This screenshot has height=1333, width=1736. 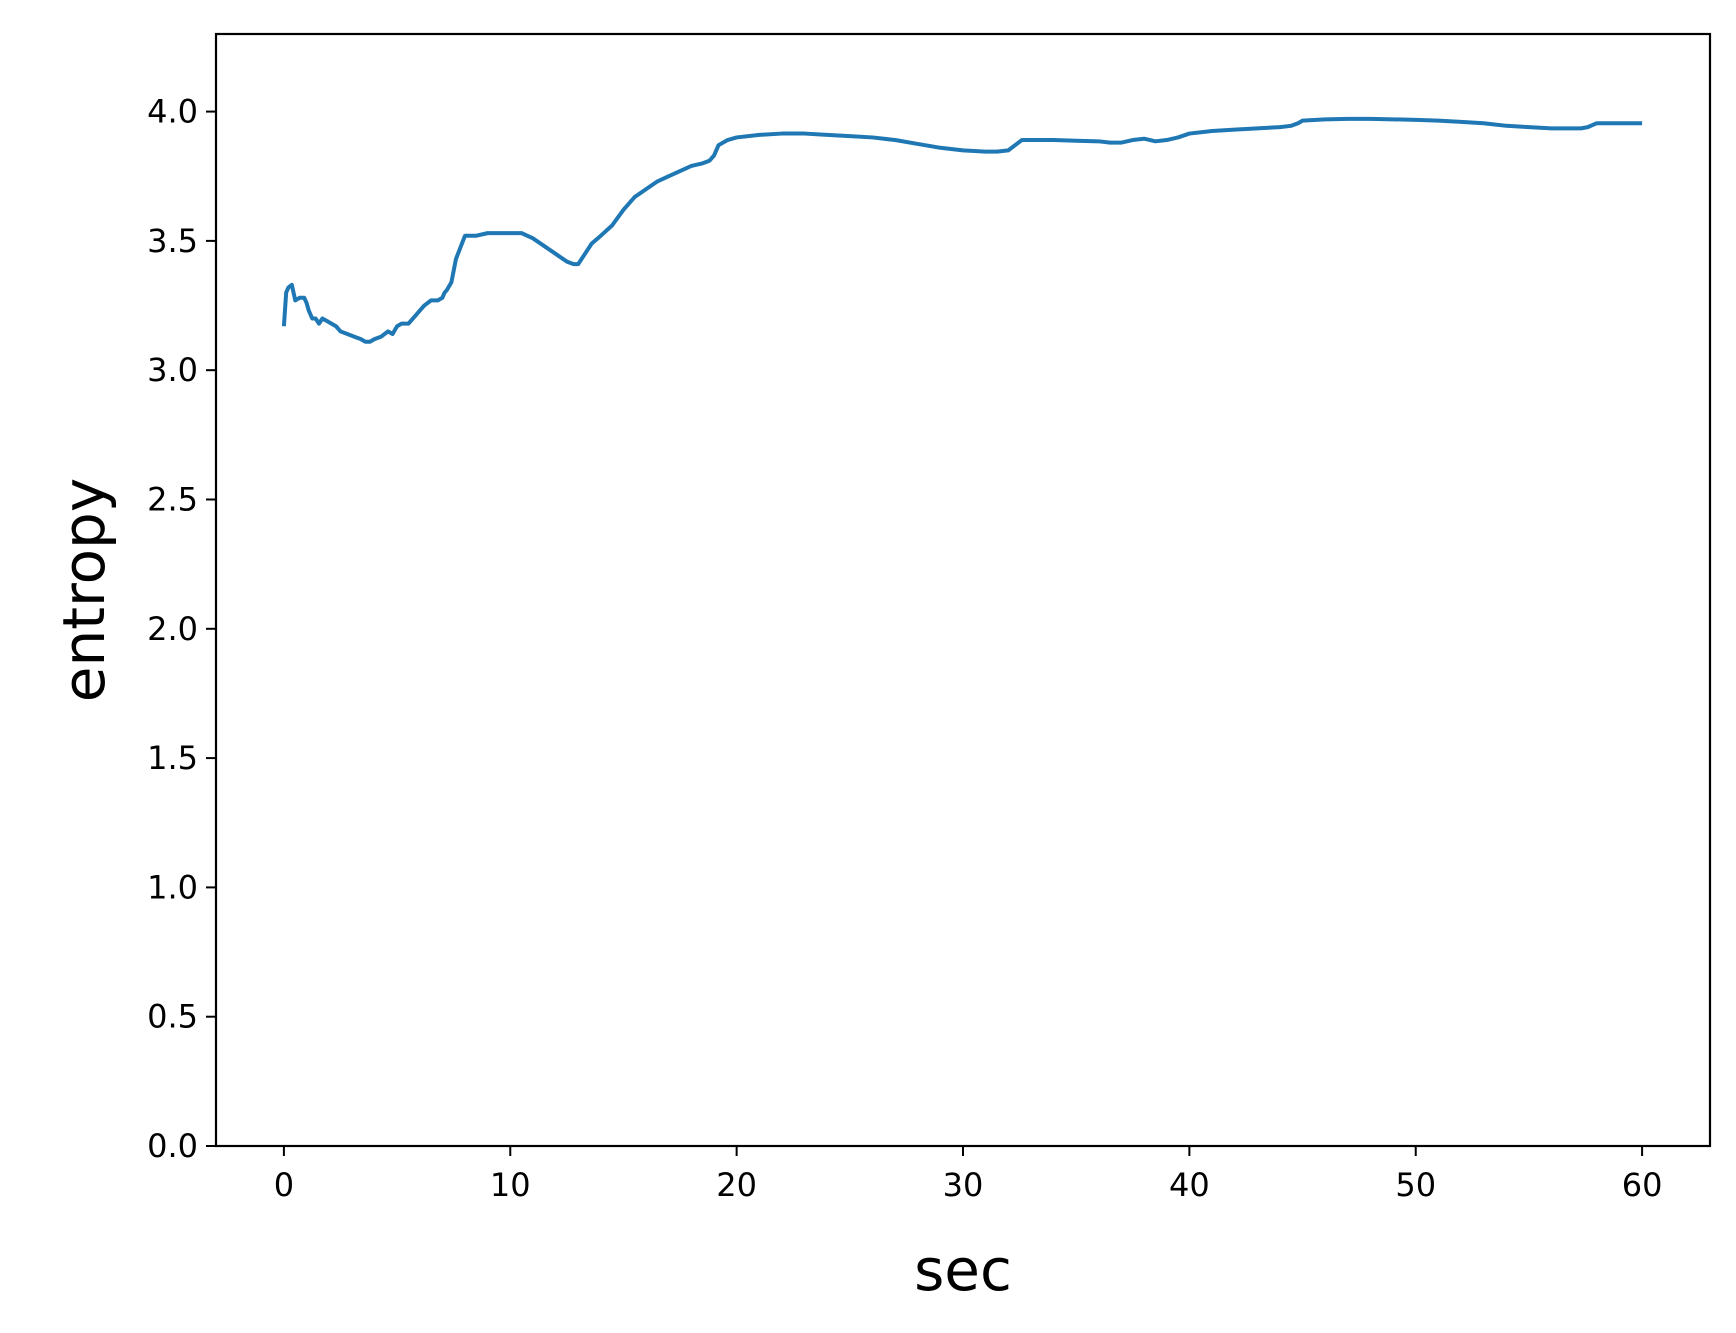 What do you see at coordinates (962, 230) in the screenshot?
I see `series-line` at bounding box center [962, 230].